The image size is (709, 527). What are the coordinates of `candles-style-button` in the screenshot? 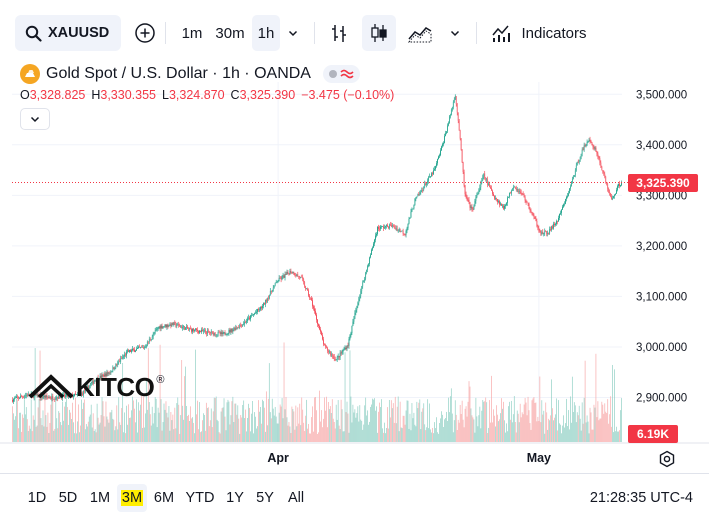 It's located at (379, 33).